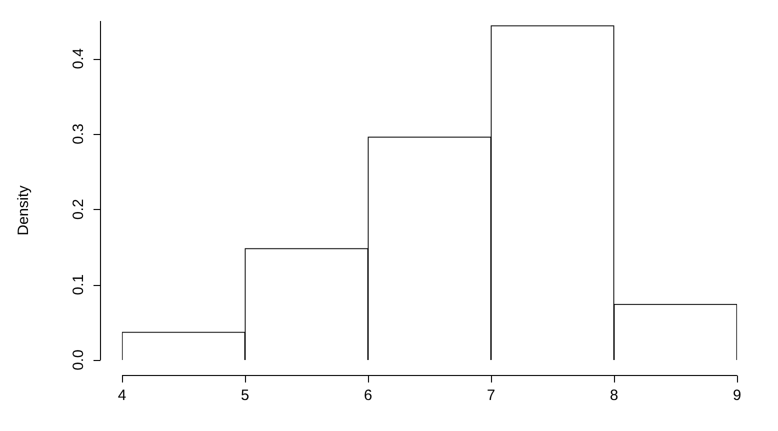  Describe the element at coordinates (614, 395) in the screenshot. I see `x-tick-label: 8` at that location.